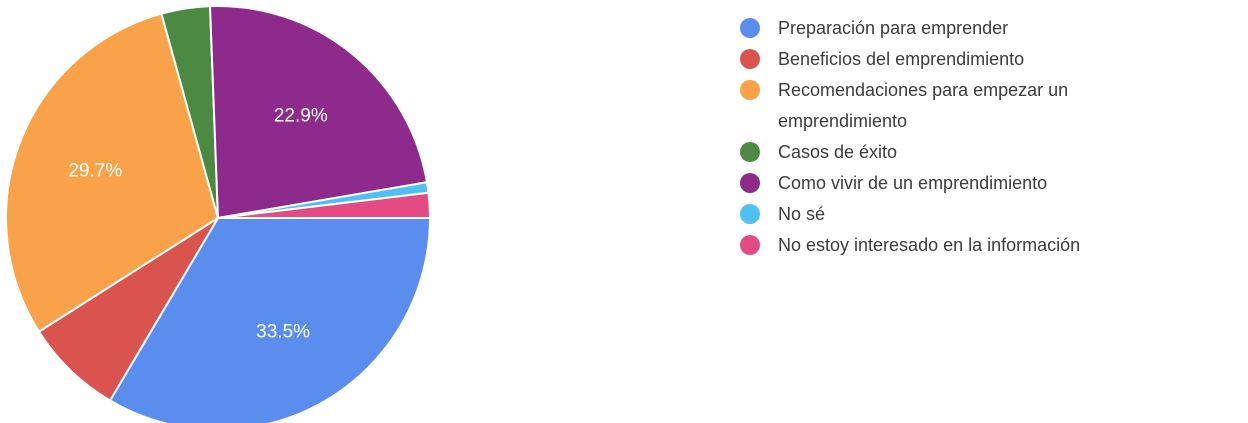 This screenshot has width=1248, height=423. What do you see at coordinates (95, 170) in the screenshot?
I see `slice-label-3: 29.7%` at bounding box center [95, 170].